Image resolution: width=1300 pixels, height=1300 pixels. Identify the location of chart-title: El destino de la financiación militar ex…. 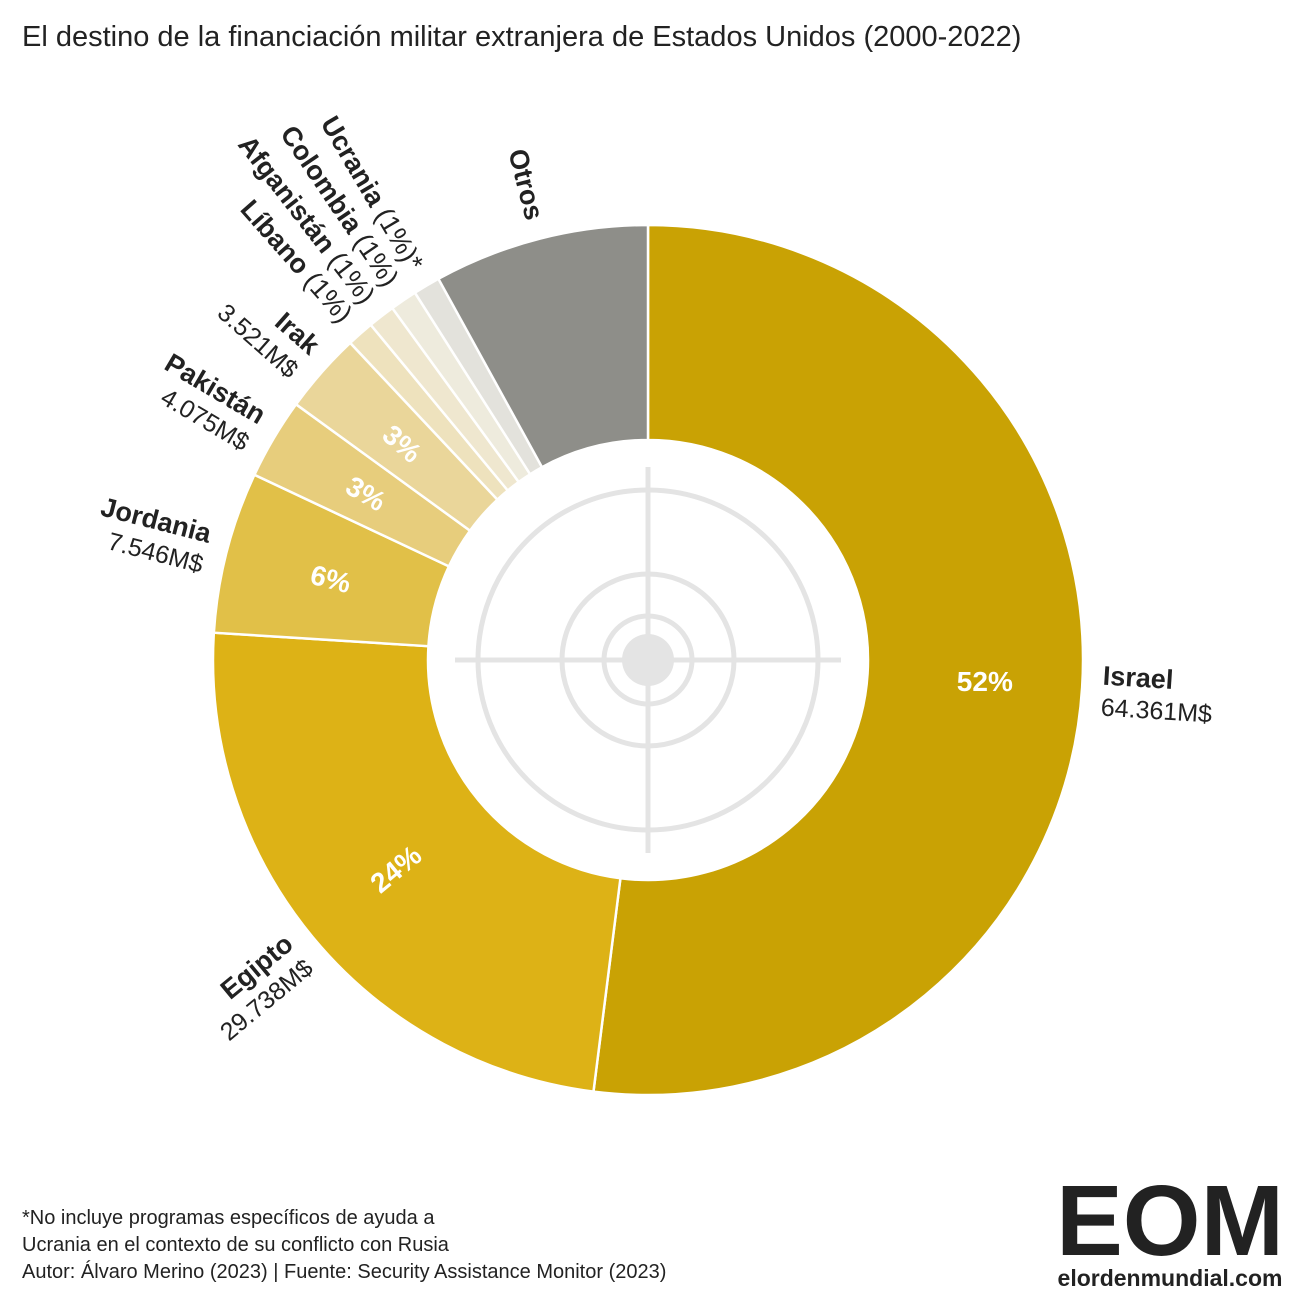
(521, 37).